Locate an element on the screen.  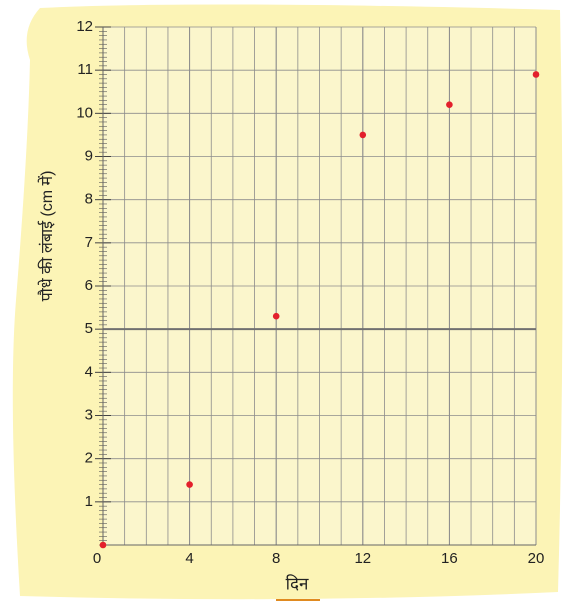
y-tick-label: 7 is located at coordinates (89, 242).